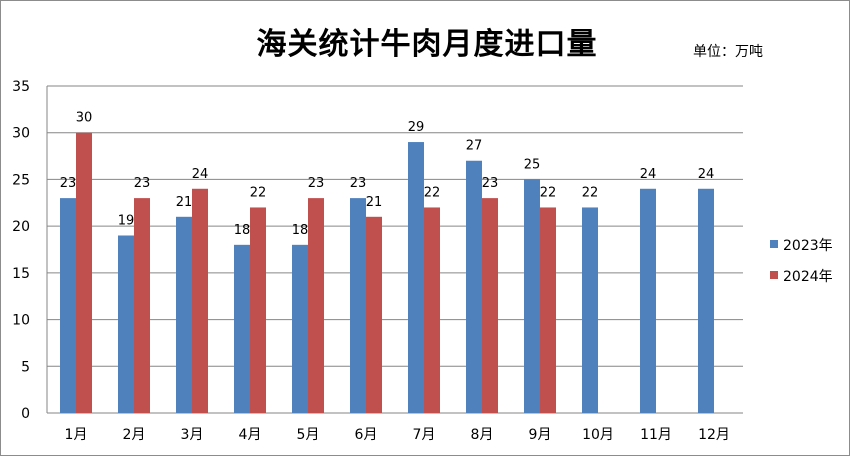  Describe the element at coordinates (598, 435) in the screenshot. I see `x-tick-label: 10月` at that location.